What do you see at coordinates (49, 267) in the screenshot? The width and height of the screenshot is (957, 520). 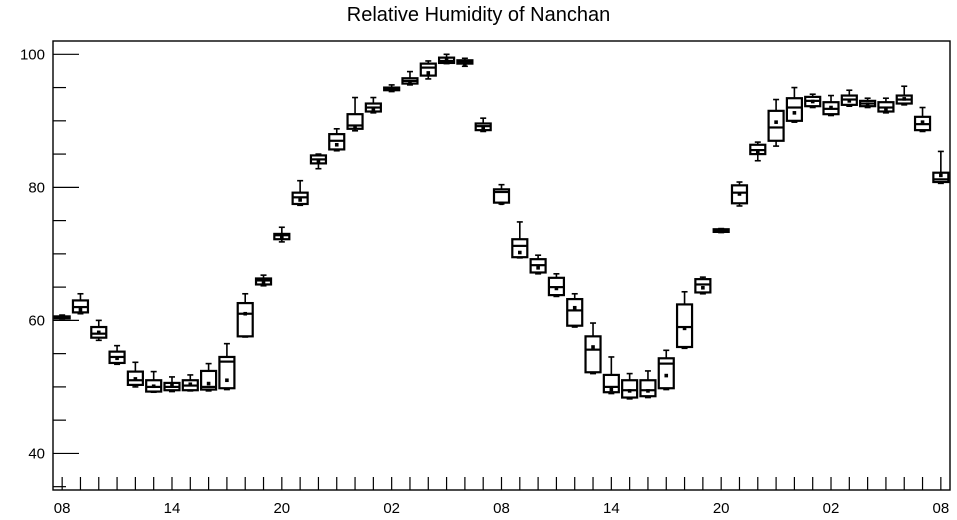 I see `y-axis: 40 60 80 100` at bounding box center [49, 267].